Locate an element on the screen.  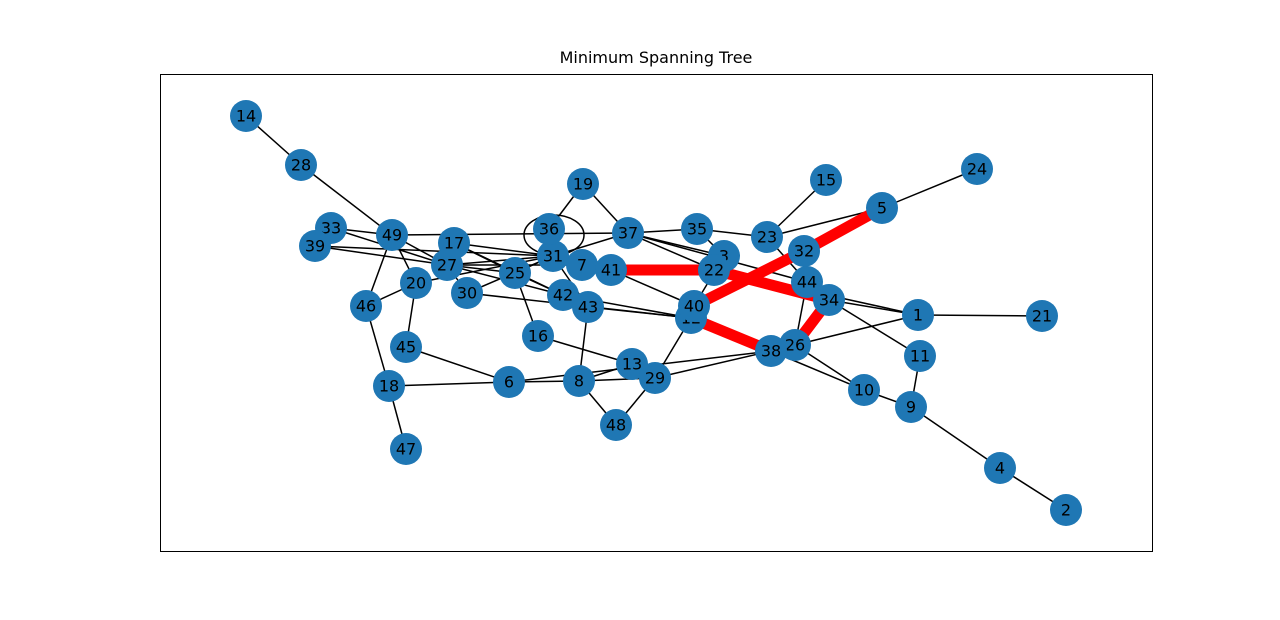
node-16: 16 is located at coordinates (538, 336).